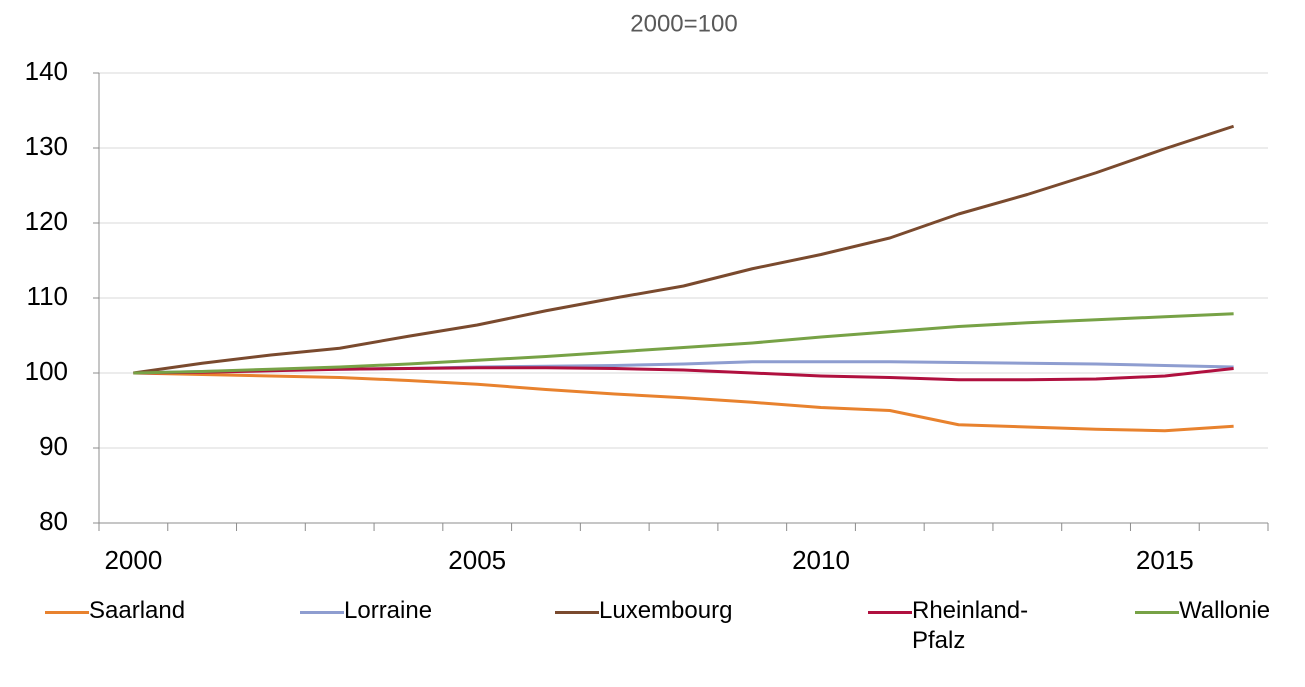 Image resolution: width=1305 pixels, height=687 pixels. Describe the element at coordinates (137, 610) in the screenshot. I see `legend-label: Saarland` at that location.